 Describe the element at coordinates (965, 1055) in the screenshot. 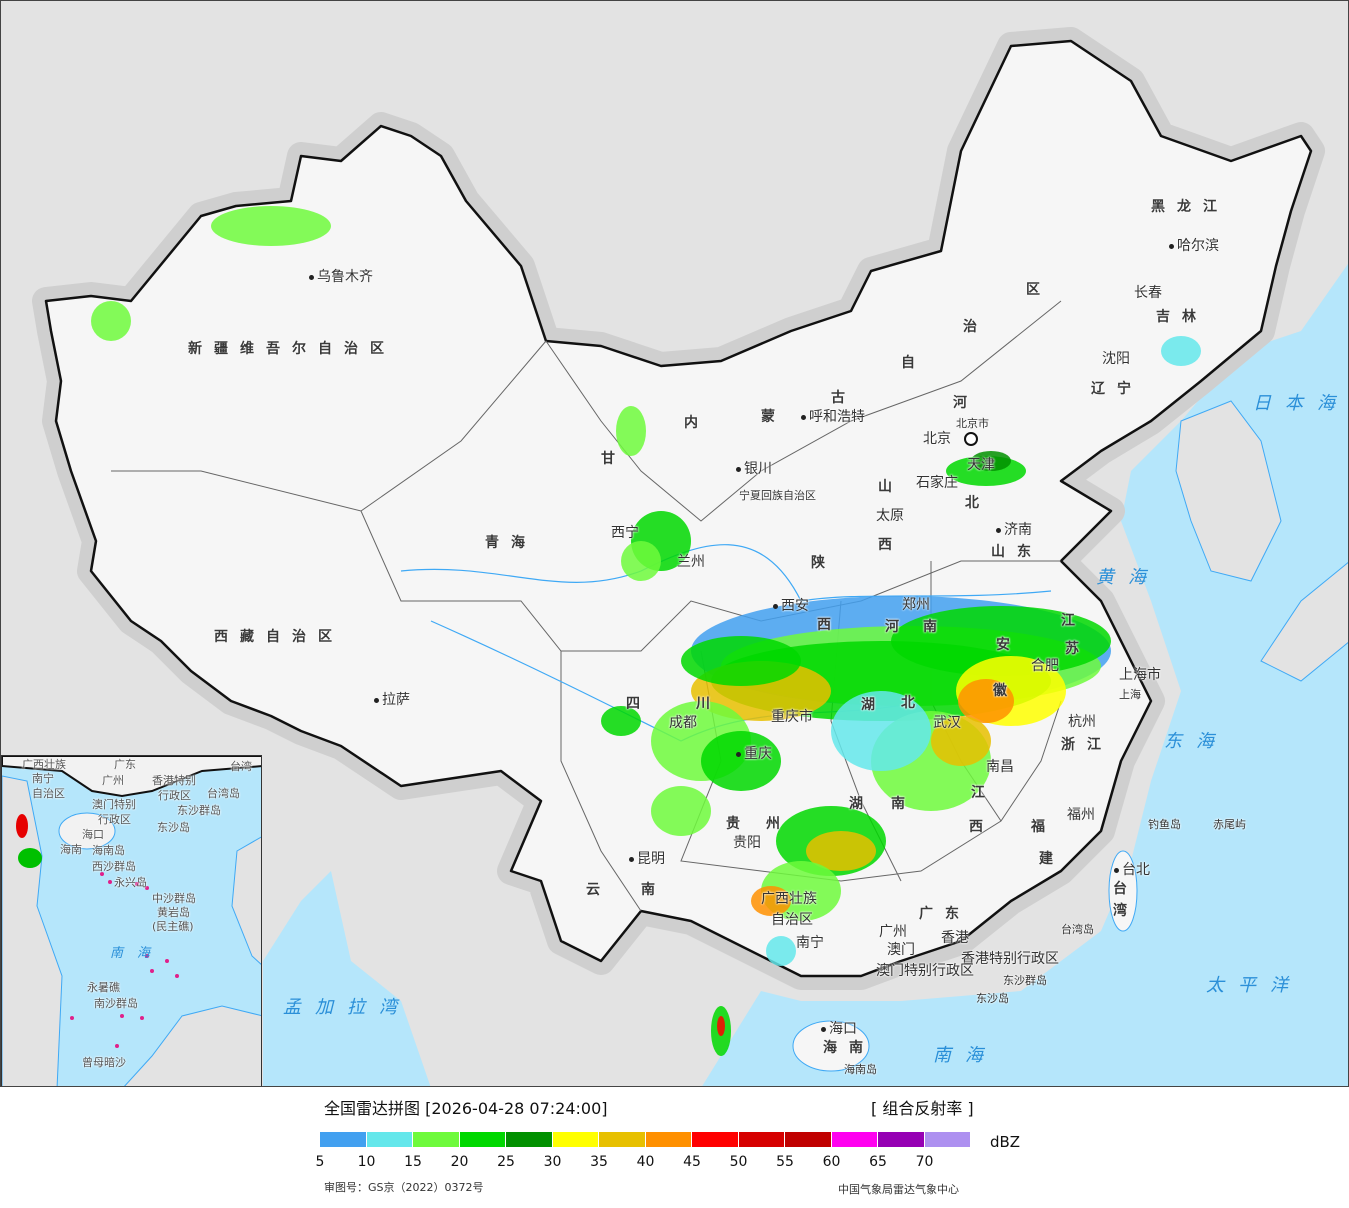

I see `sea-label: 南海` at that location.